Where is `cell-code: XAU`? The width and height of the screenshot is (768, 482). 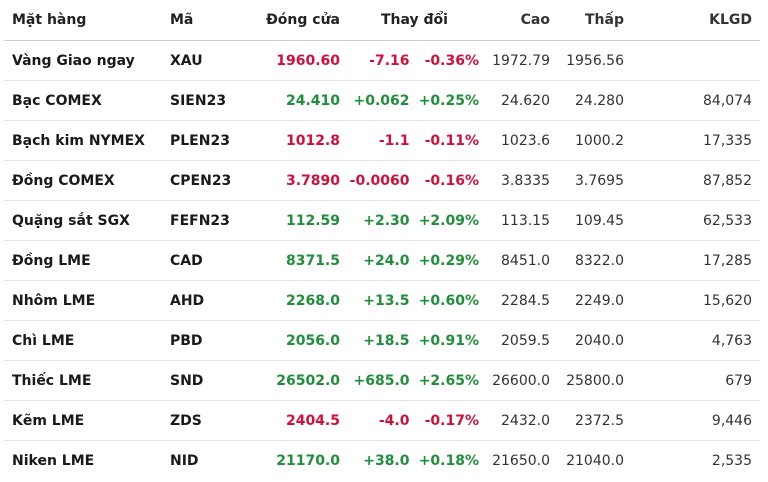
cell-code: XAU is located at coordinates (202, 60).